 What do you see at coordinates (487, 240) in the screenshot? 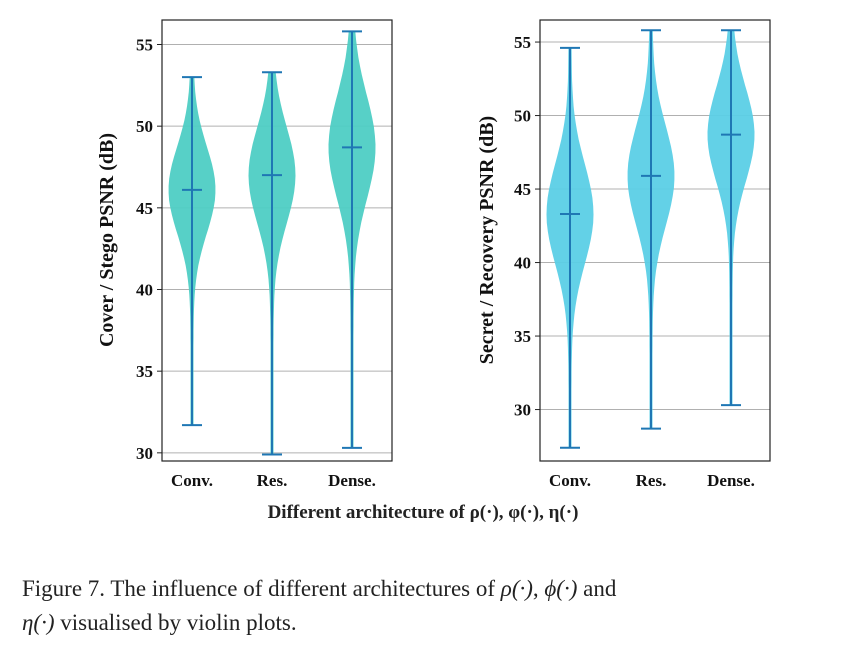
I see `y-axis-label: Secret / Recovery PSNR (dB)` at bounding box center [487, 240].